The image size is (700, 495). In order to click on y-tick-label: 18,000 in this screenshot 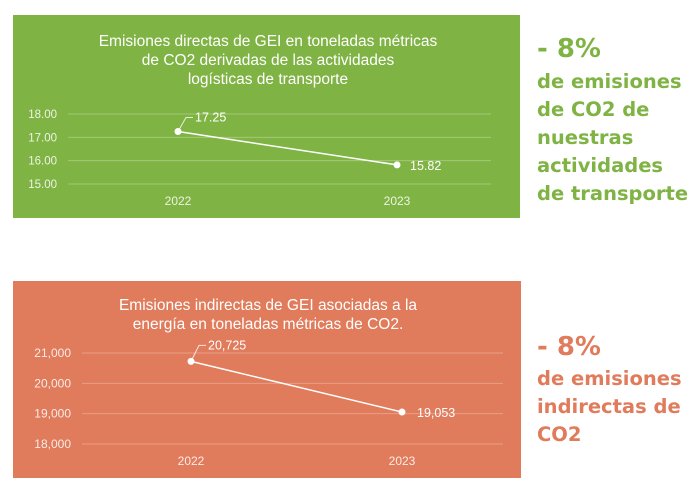, I will do `click(52, 444)`.